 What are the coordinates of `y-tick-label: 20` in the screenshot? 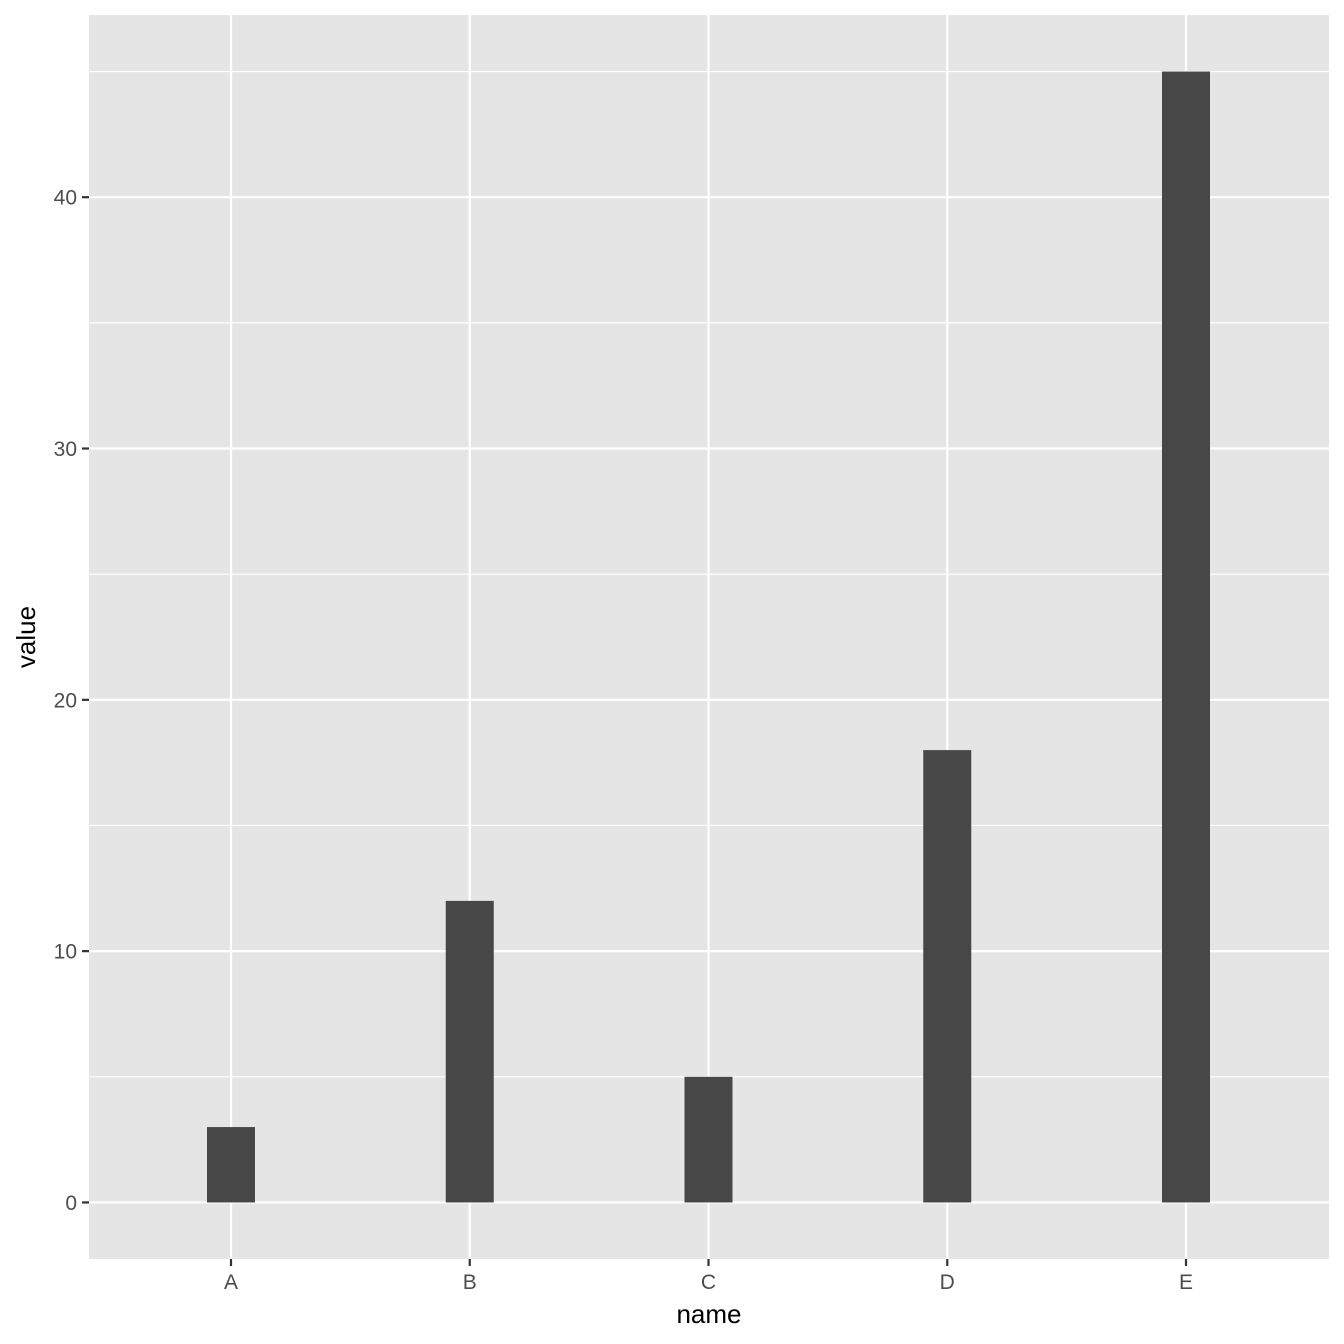 It's located at (65, 700).